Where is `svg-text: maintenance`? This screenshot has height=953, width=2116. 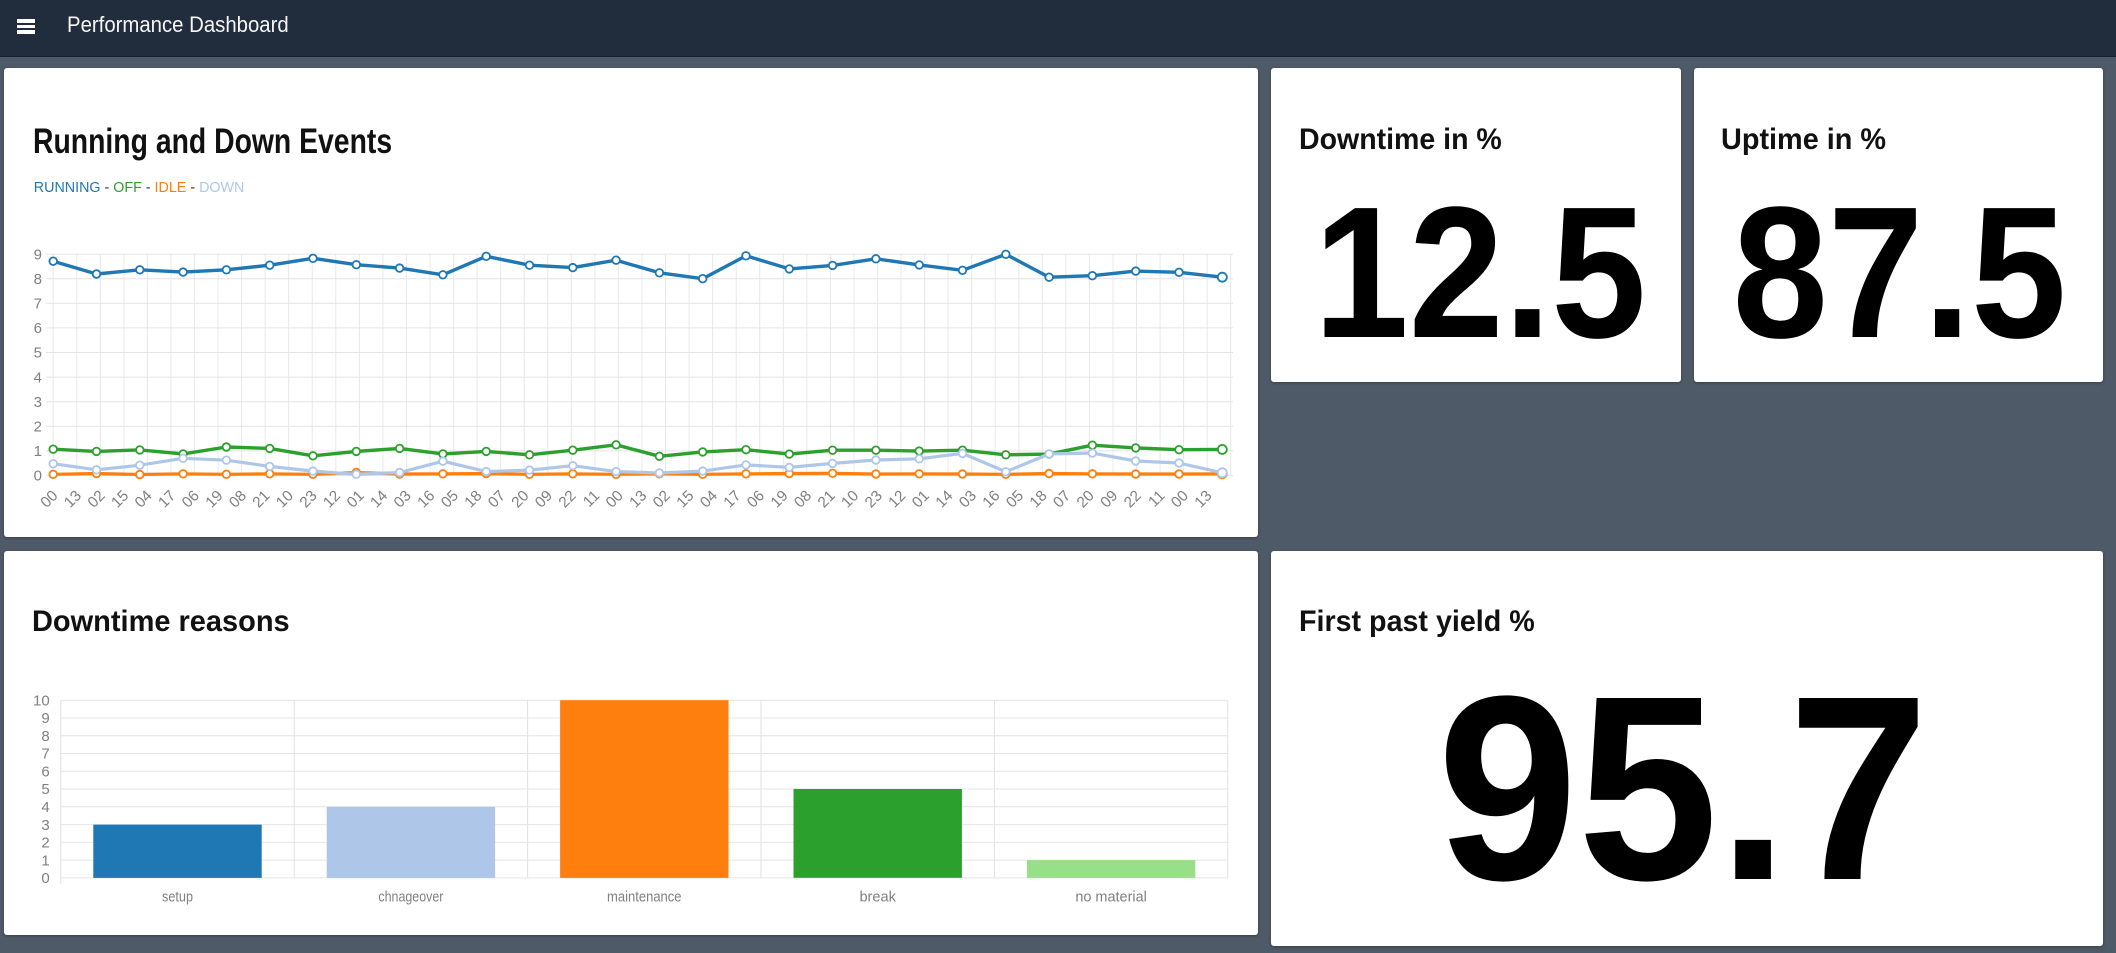
svg-text: maintenance is located at coordinates (644, 896).